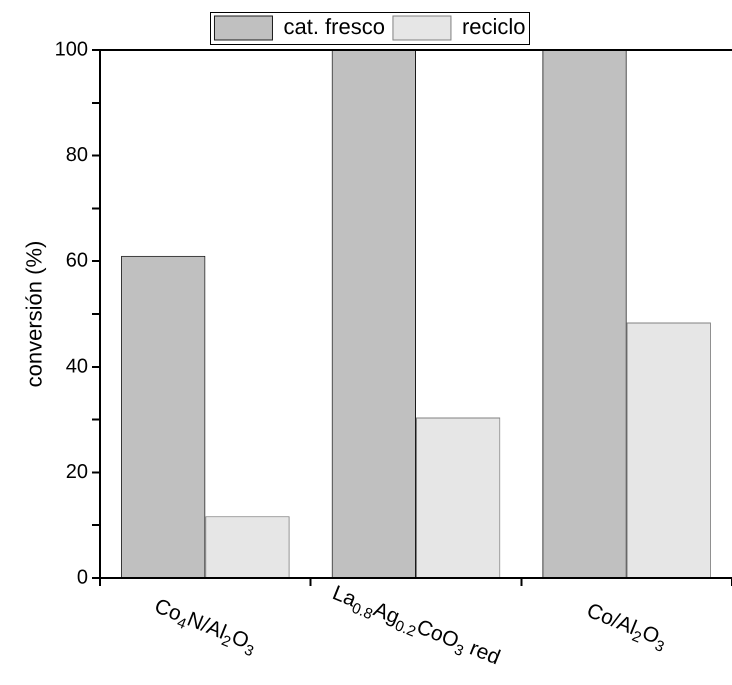 Image resolution: width=732 pixels, height=685 pixels. I want to click on x-tick-label: Co/Al2O3, so click(625, 627).